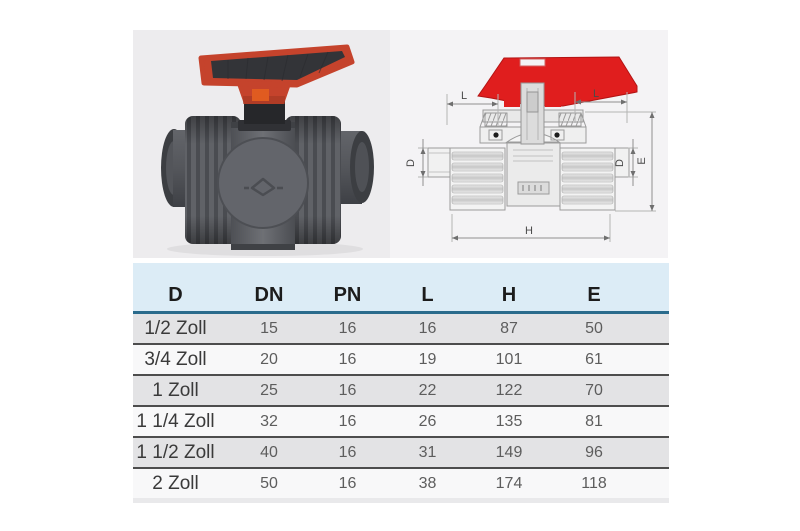  Describe the element at coordinates (401, 484) in the screenshot. I see `table-row: 2 Zoll 50 16 38 174 118` at that location.